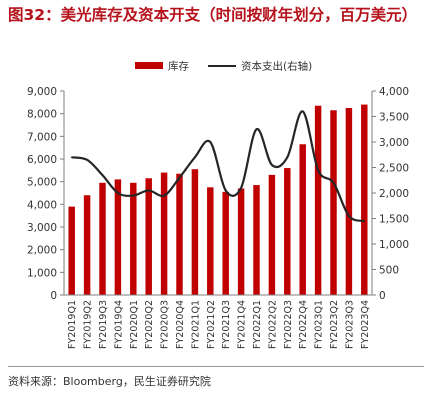  What do you see at coordinates (53, 296) in the screenshot?
I see `y-left-tick-label: 0` at bounding box center [53, 296].